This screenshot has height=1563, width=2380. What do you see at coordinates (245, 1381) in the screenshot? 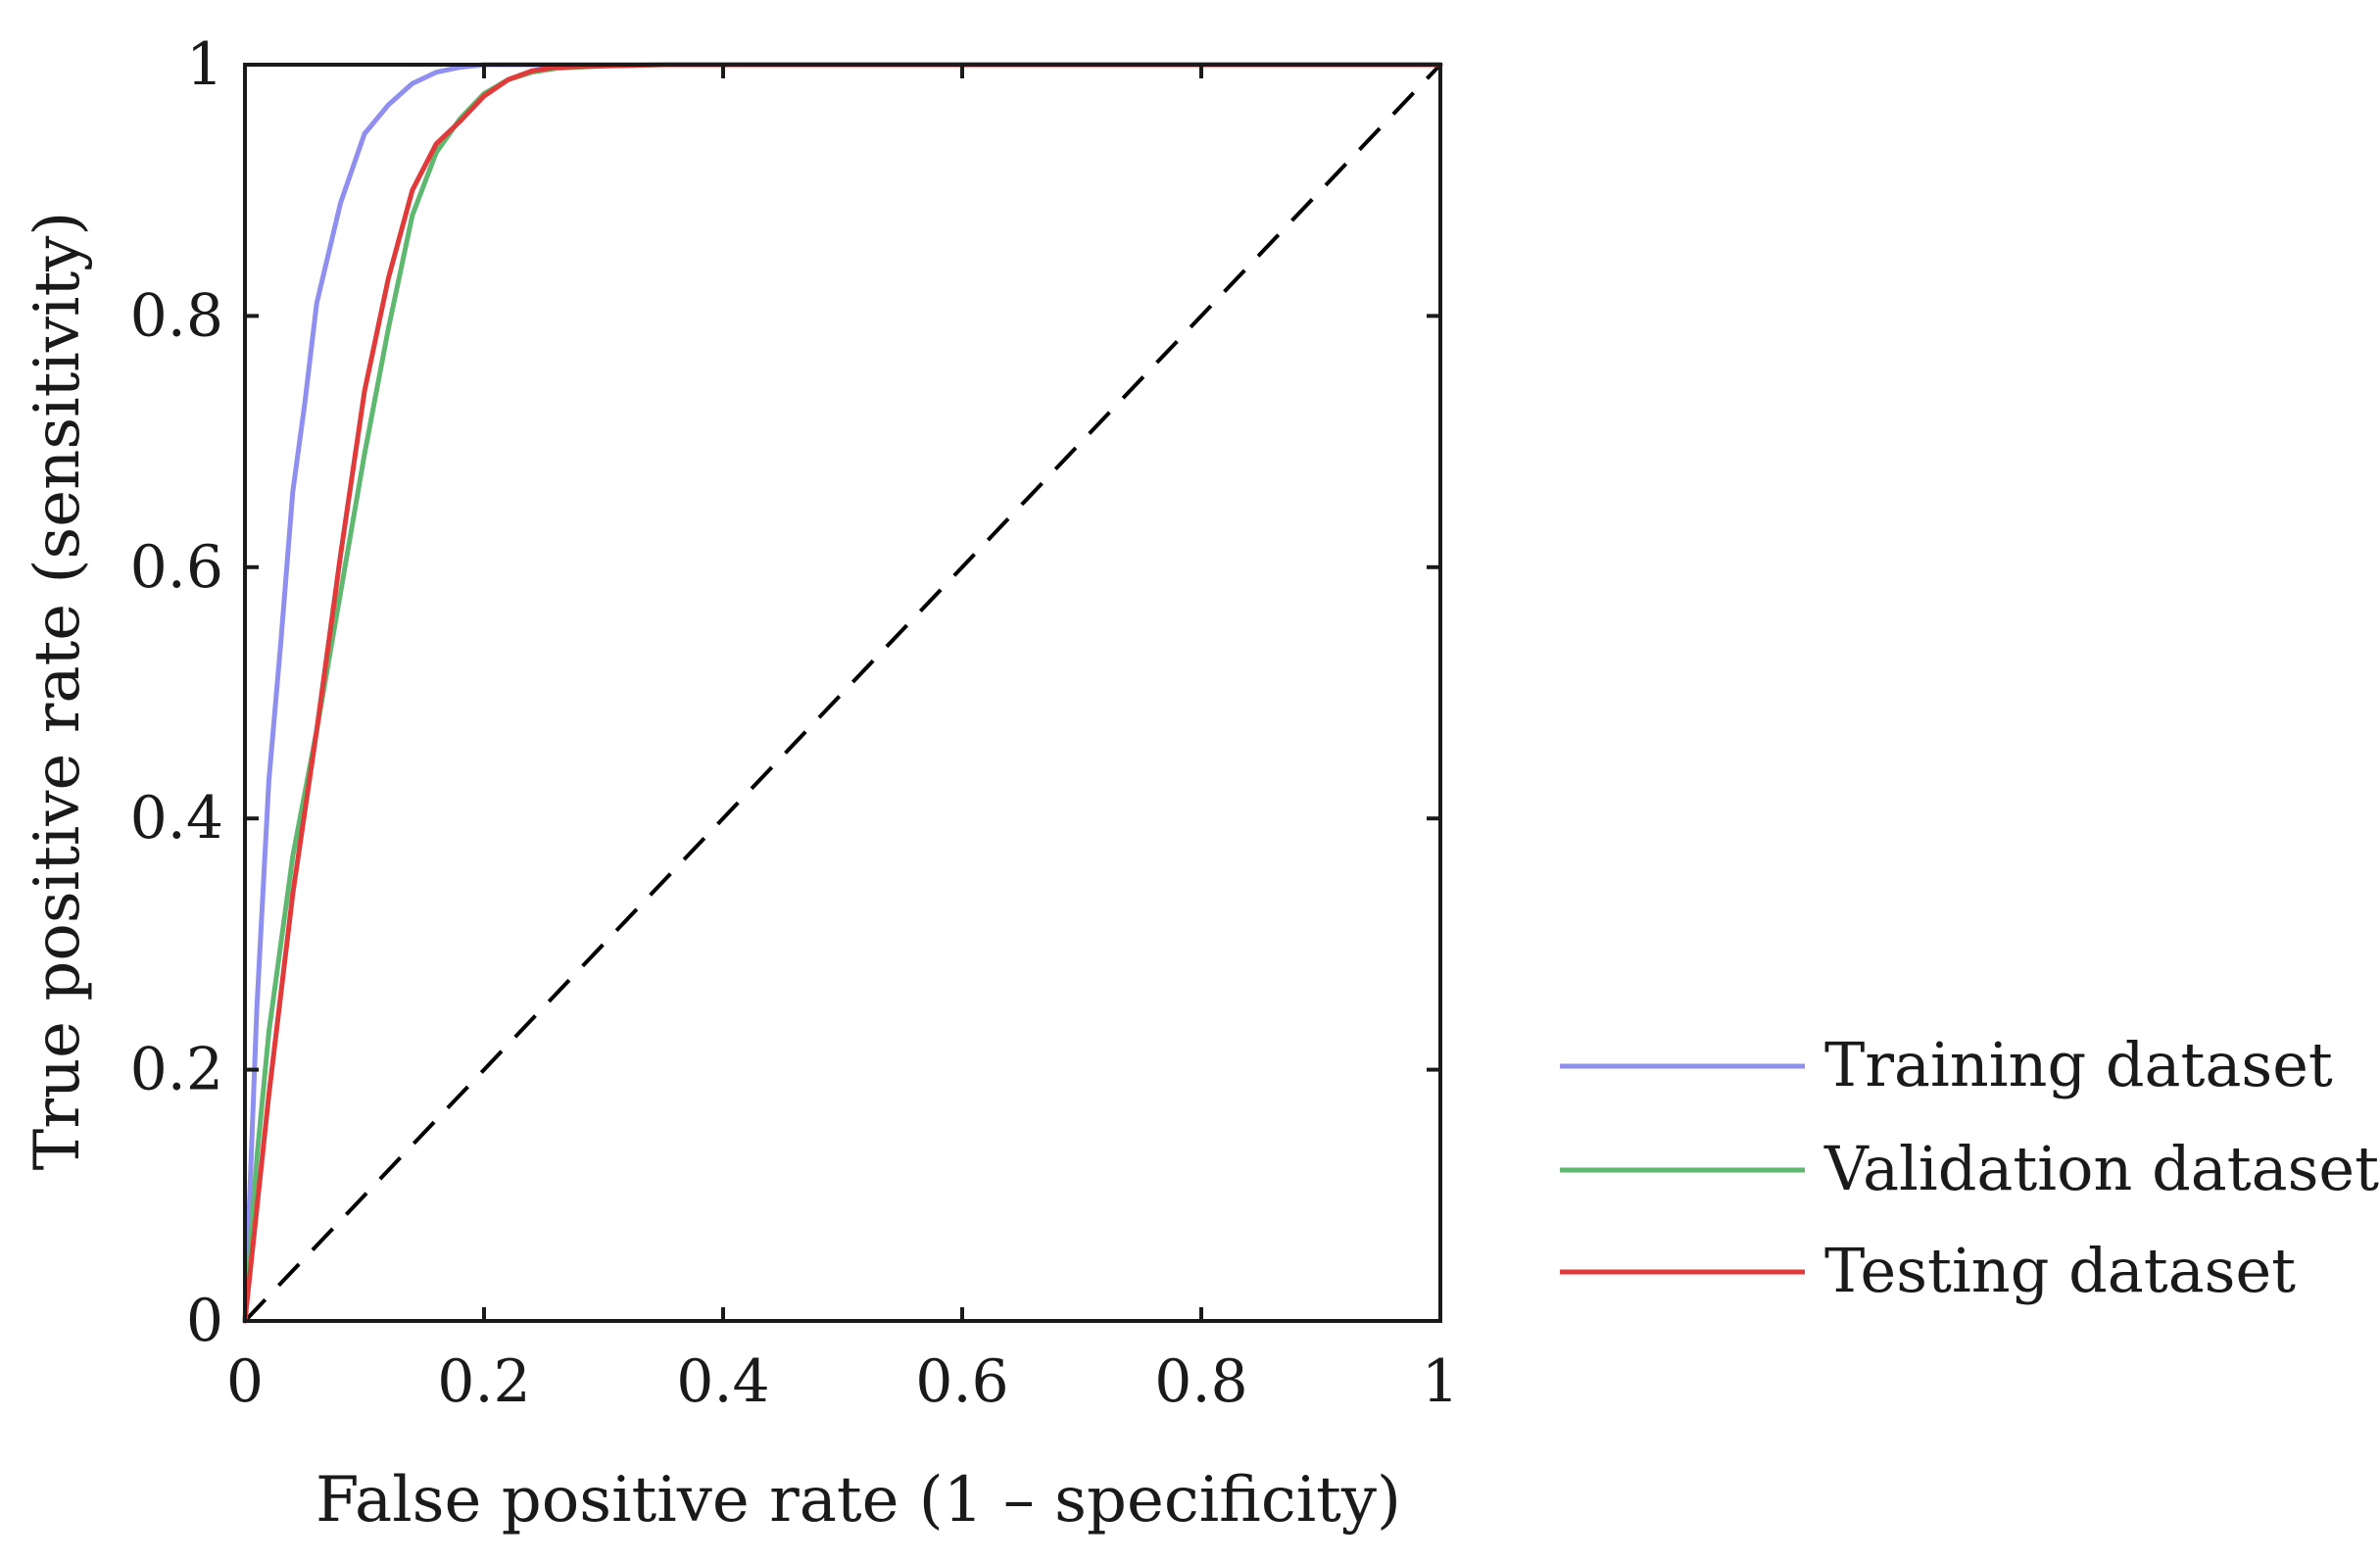
I see `x-tick-label: 0` at bounding box center [245, 1381].